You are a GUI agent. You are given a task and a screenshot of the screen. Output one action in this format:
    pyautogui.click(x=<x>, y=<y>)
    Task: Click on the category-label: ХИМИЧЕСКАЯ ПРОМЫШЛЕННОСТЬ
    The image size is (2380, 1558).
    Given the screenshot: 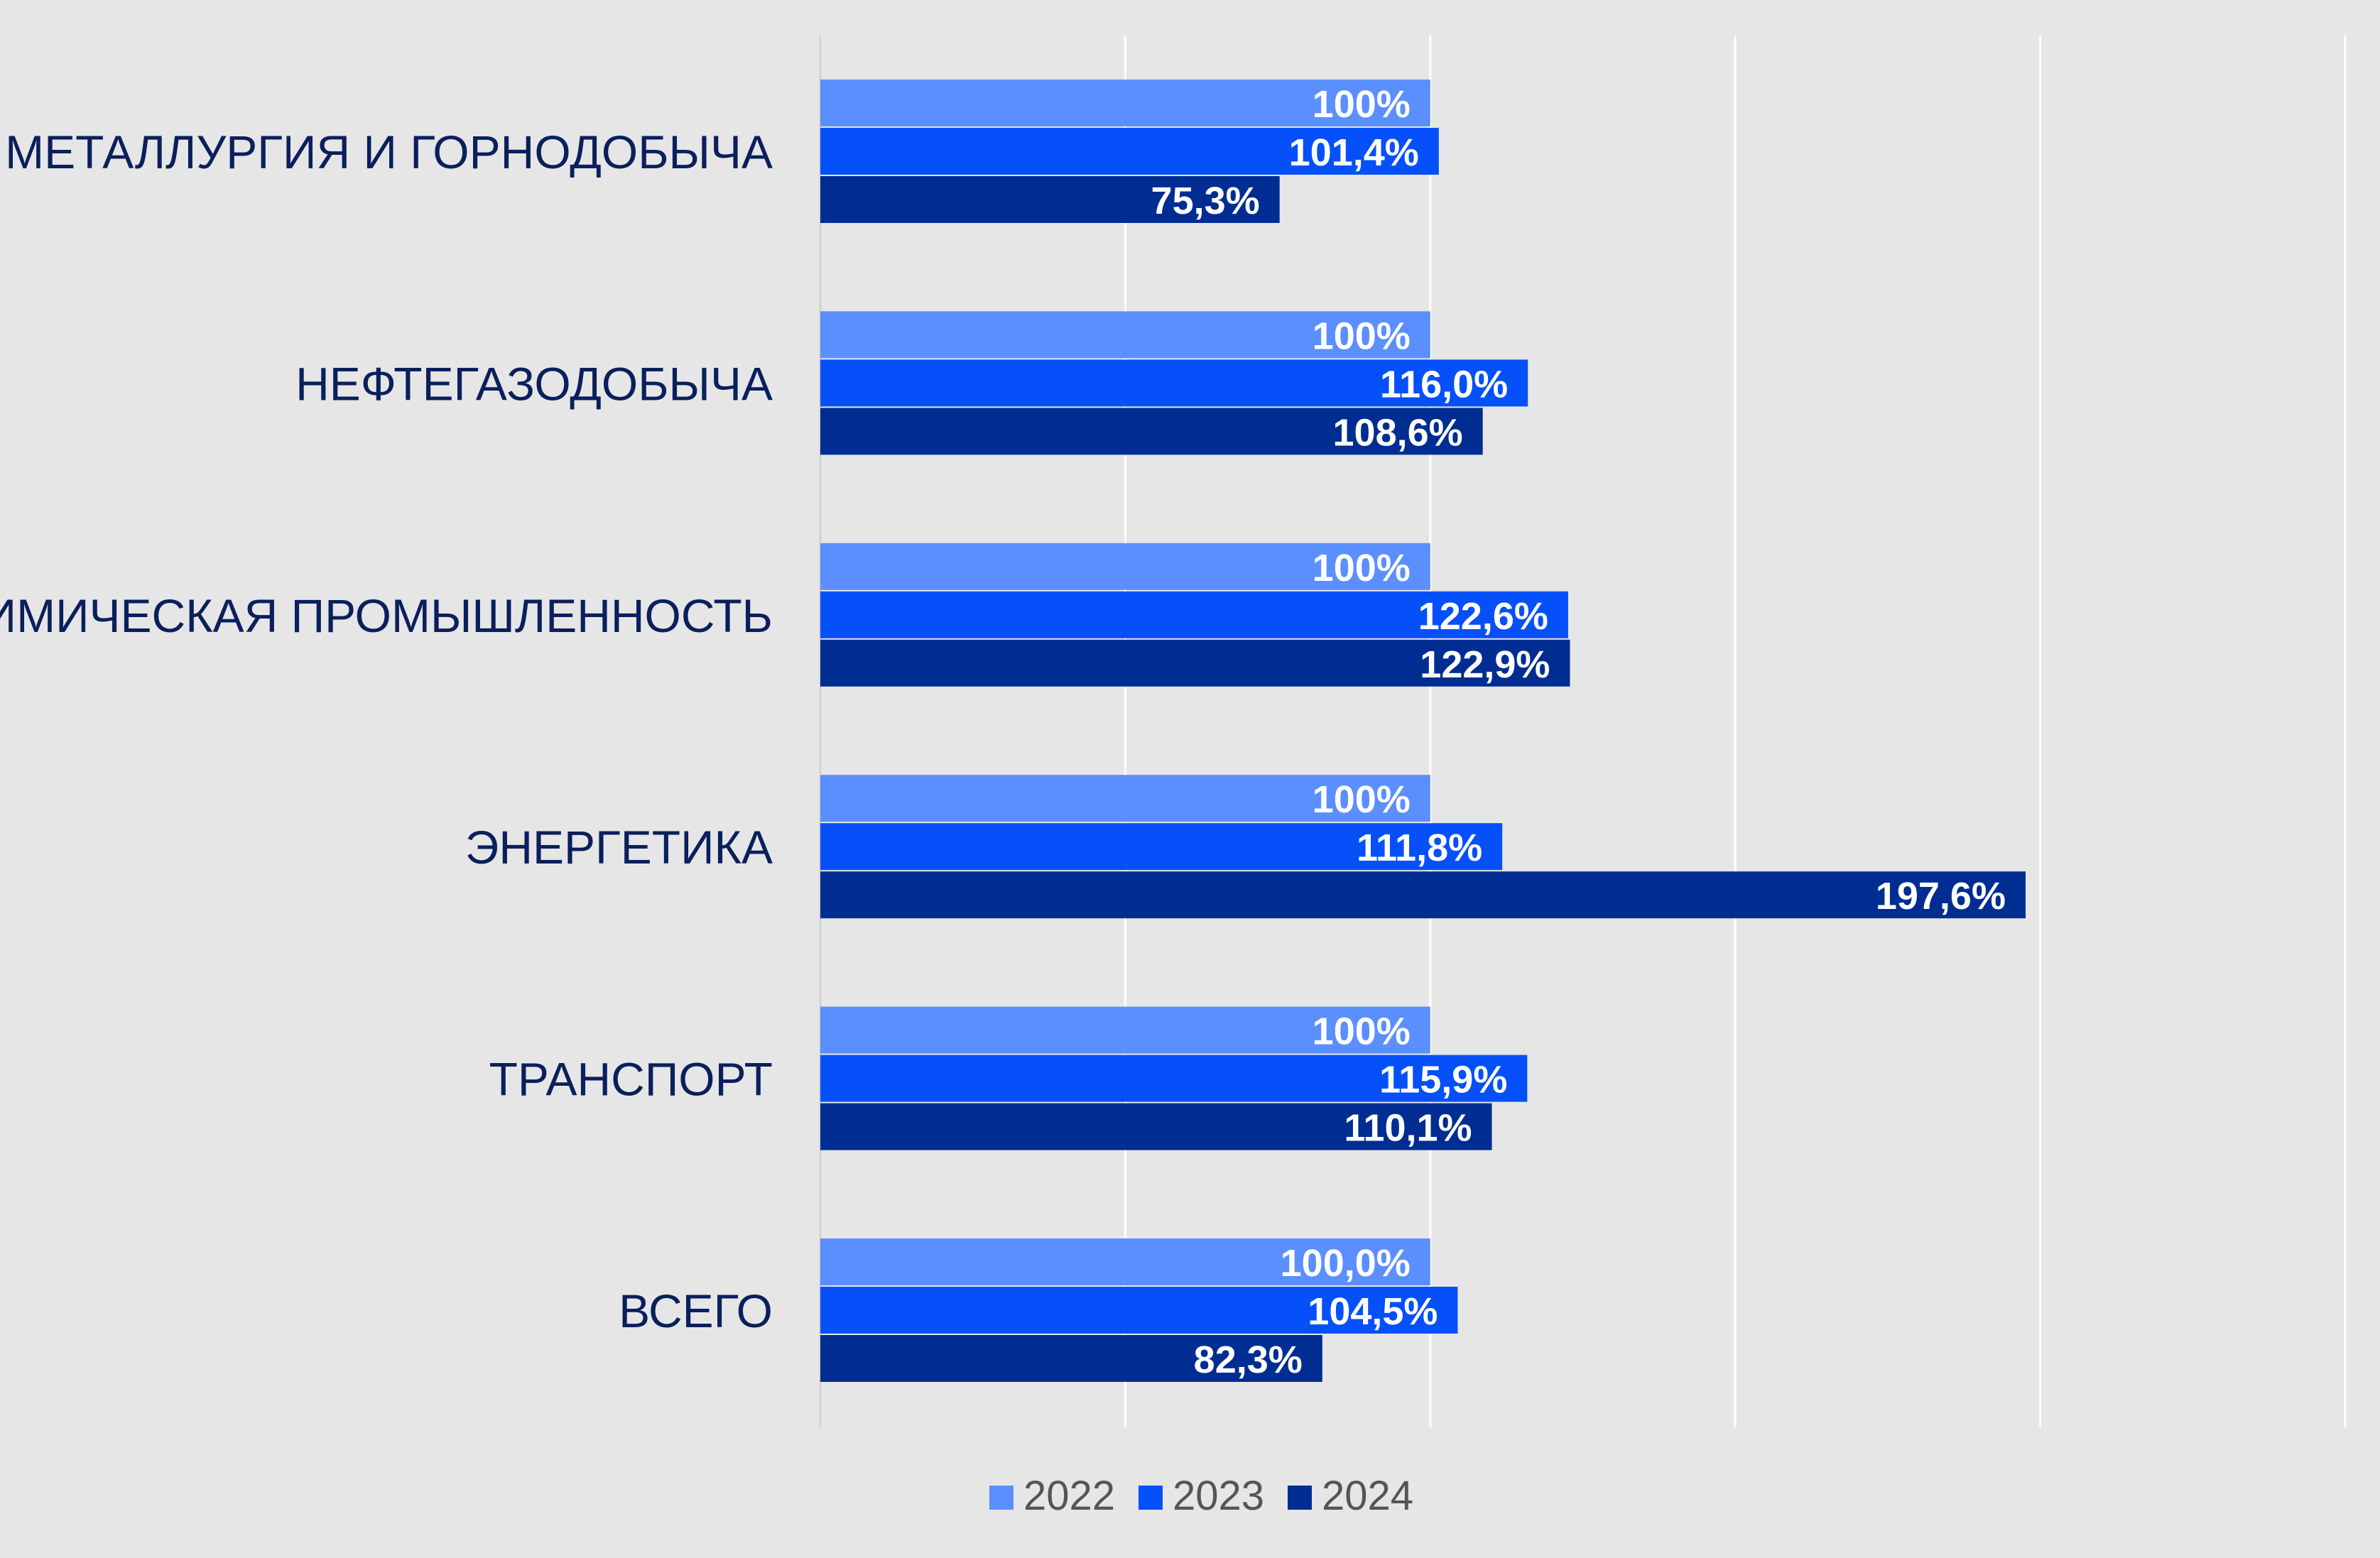 What is the action you would take?
    pyautogui.click(x=387, y=616)
    